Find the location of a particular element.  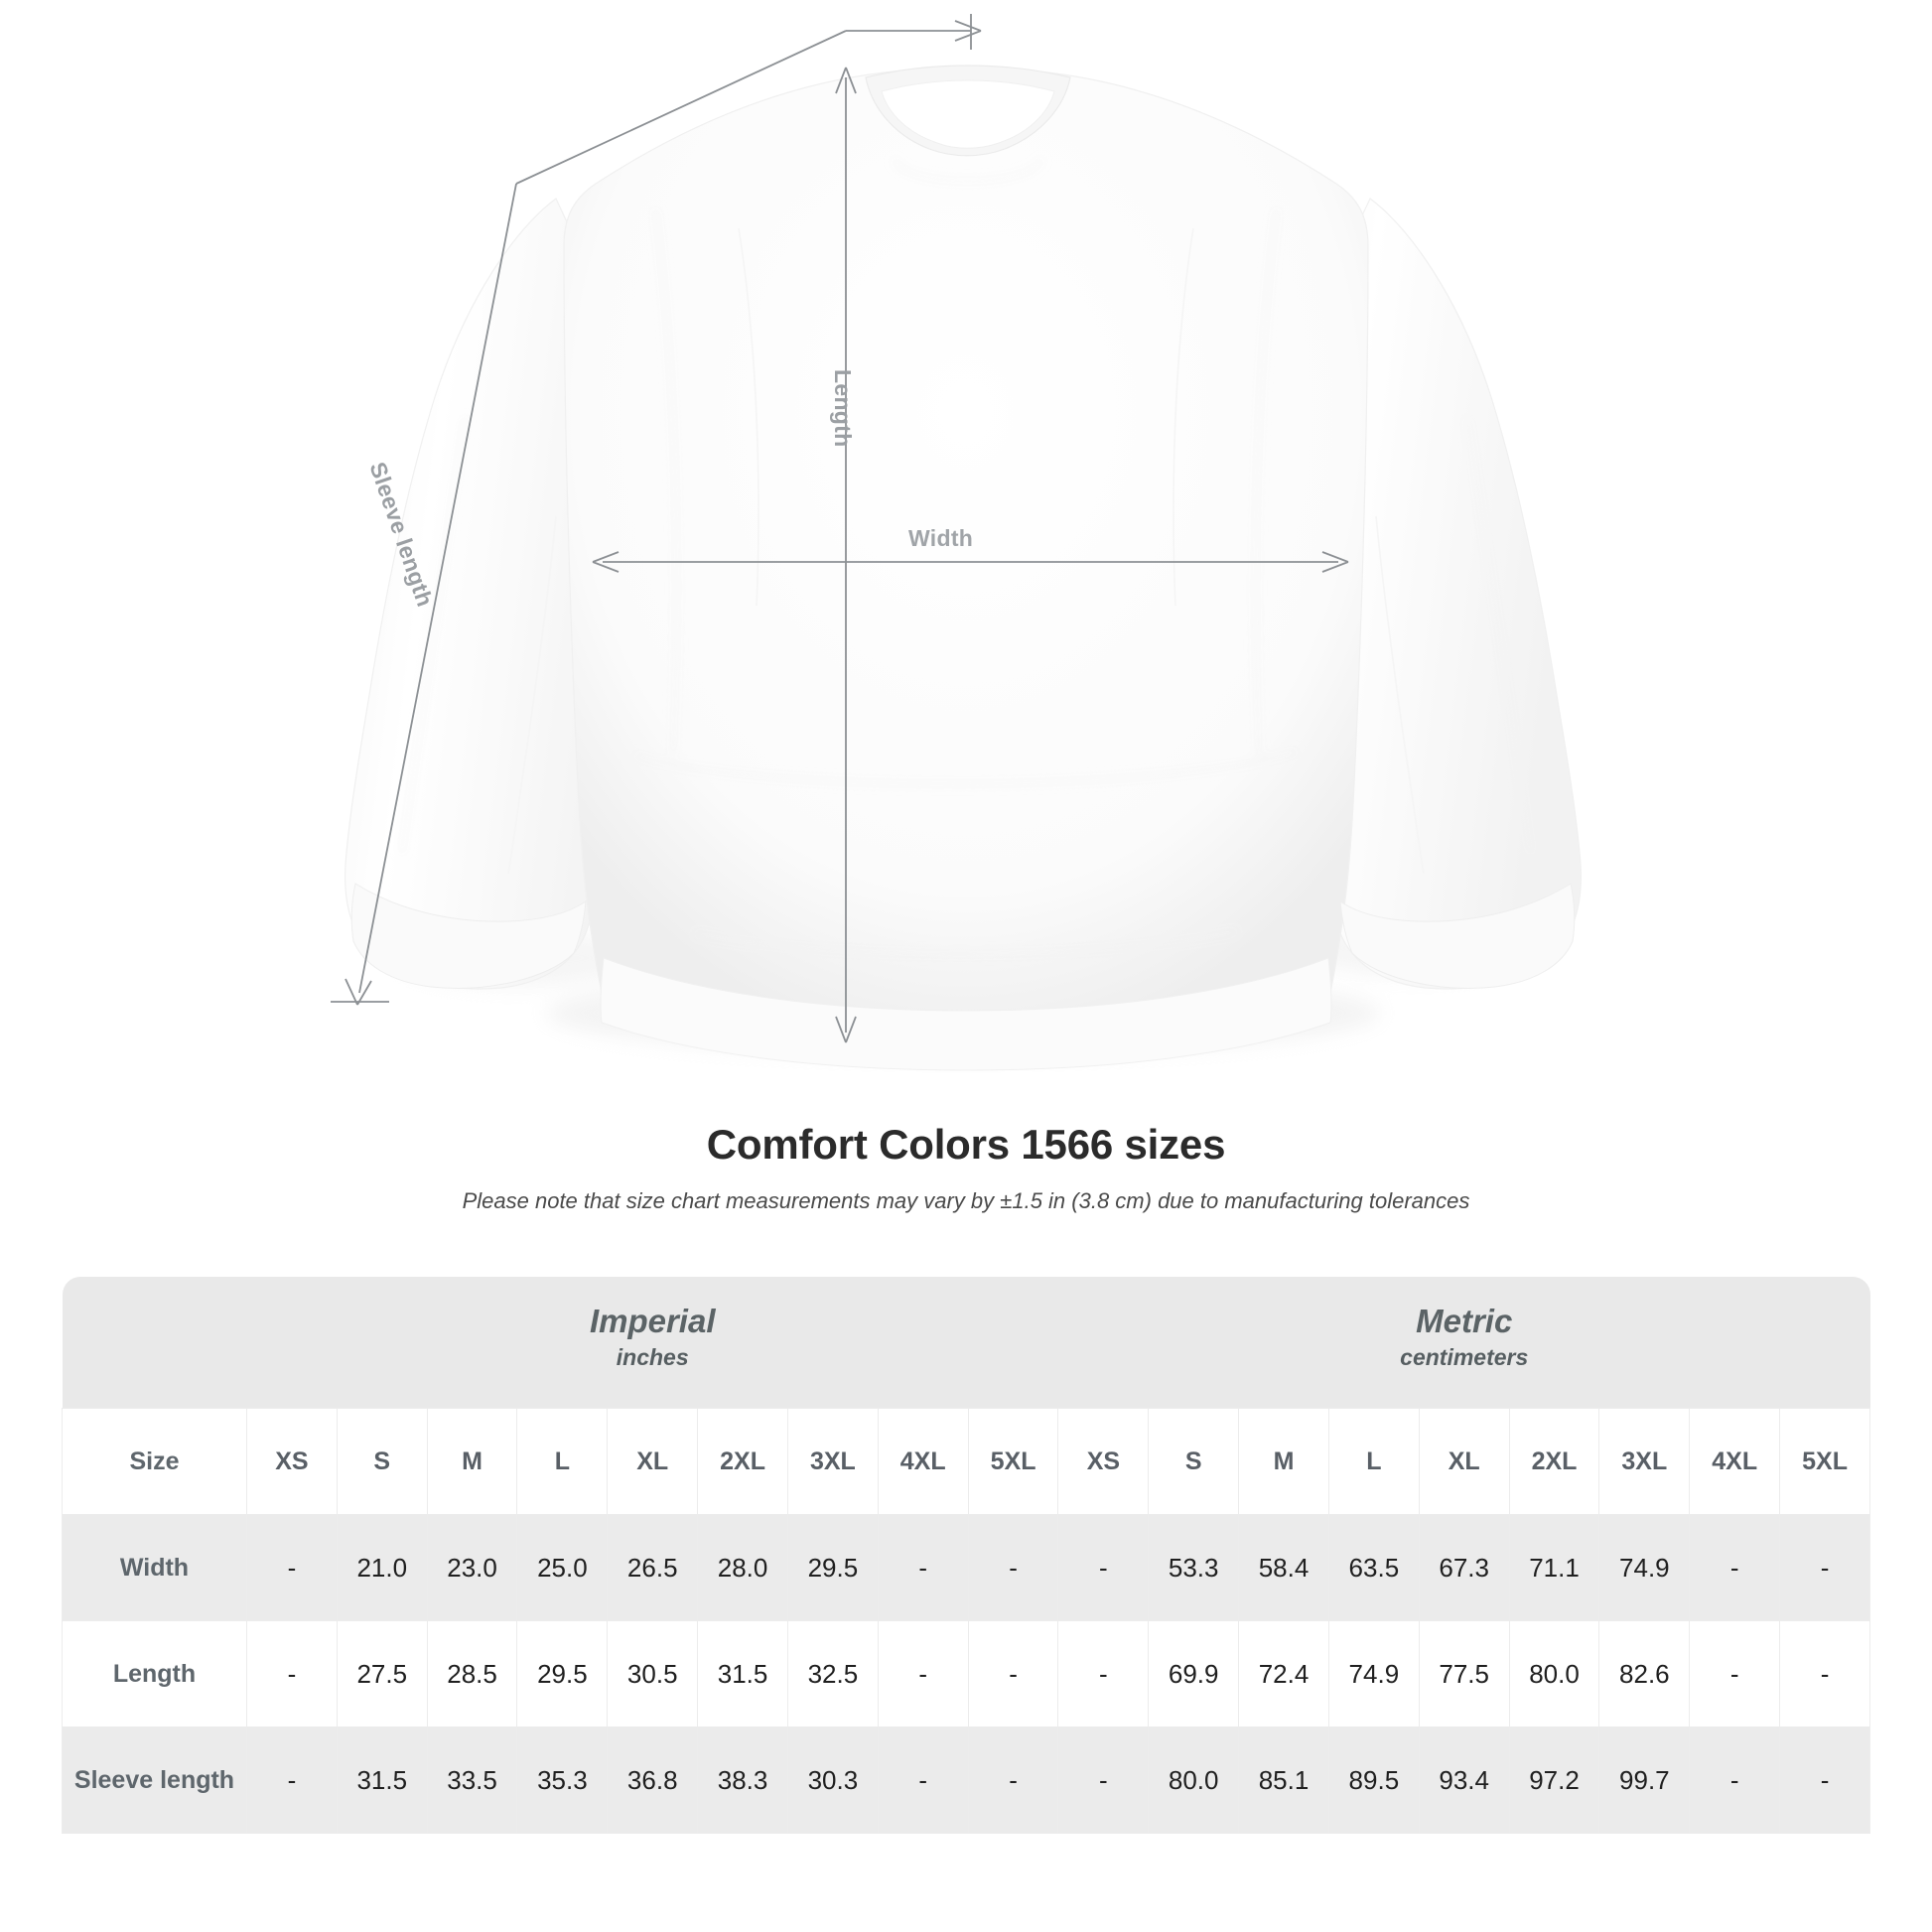

cell-sleeve-imp-5xl: - is located at coordinates (1013, 1780).